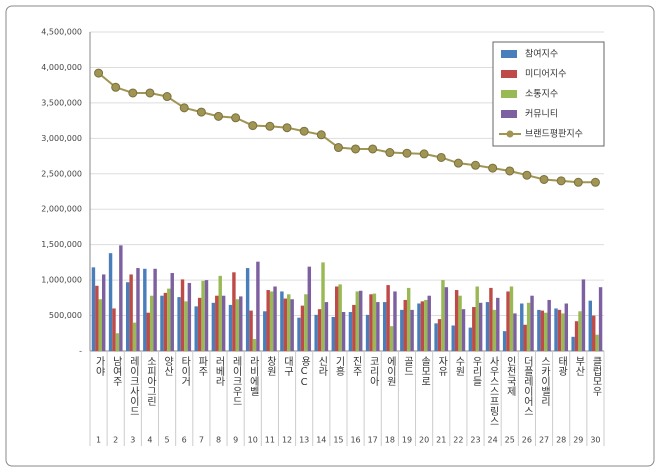  What do you see at coordinates (541, 54) in the screenshot?
I see `legend-label: 참여지수` at bounding box center [541, 54].